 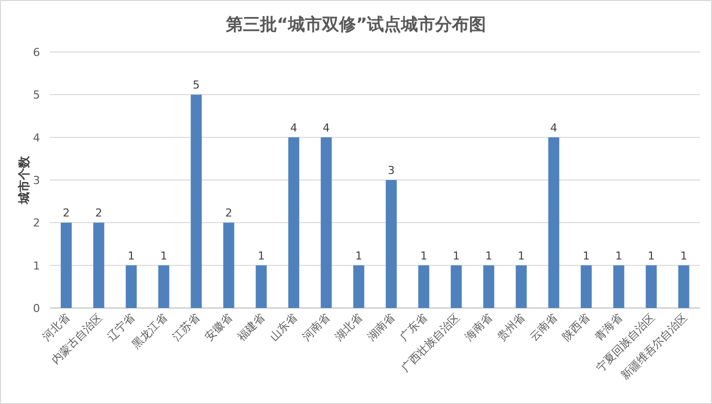 What do you see at coordinates (36, 223) in the screenshot?
I see `y-tick-label: 2` at bounding box center [36, 223].